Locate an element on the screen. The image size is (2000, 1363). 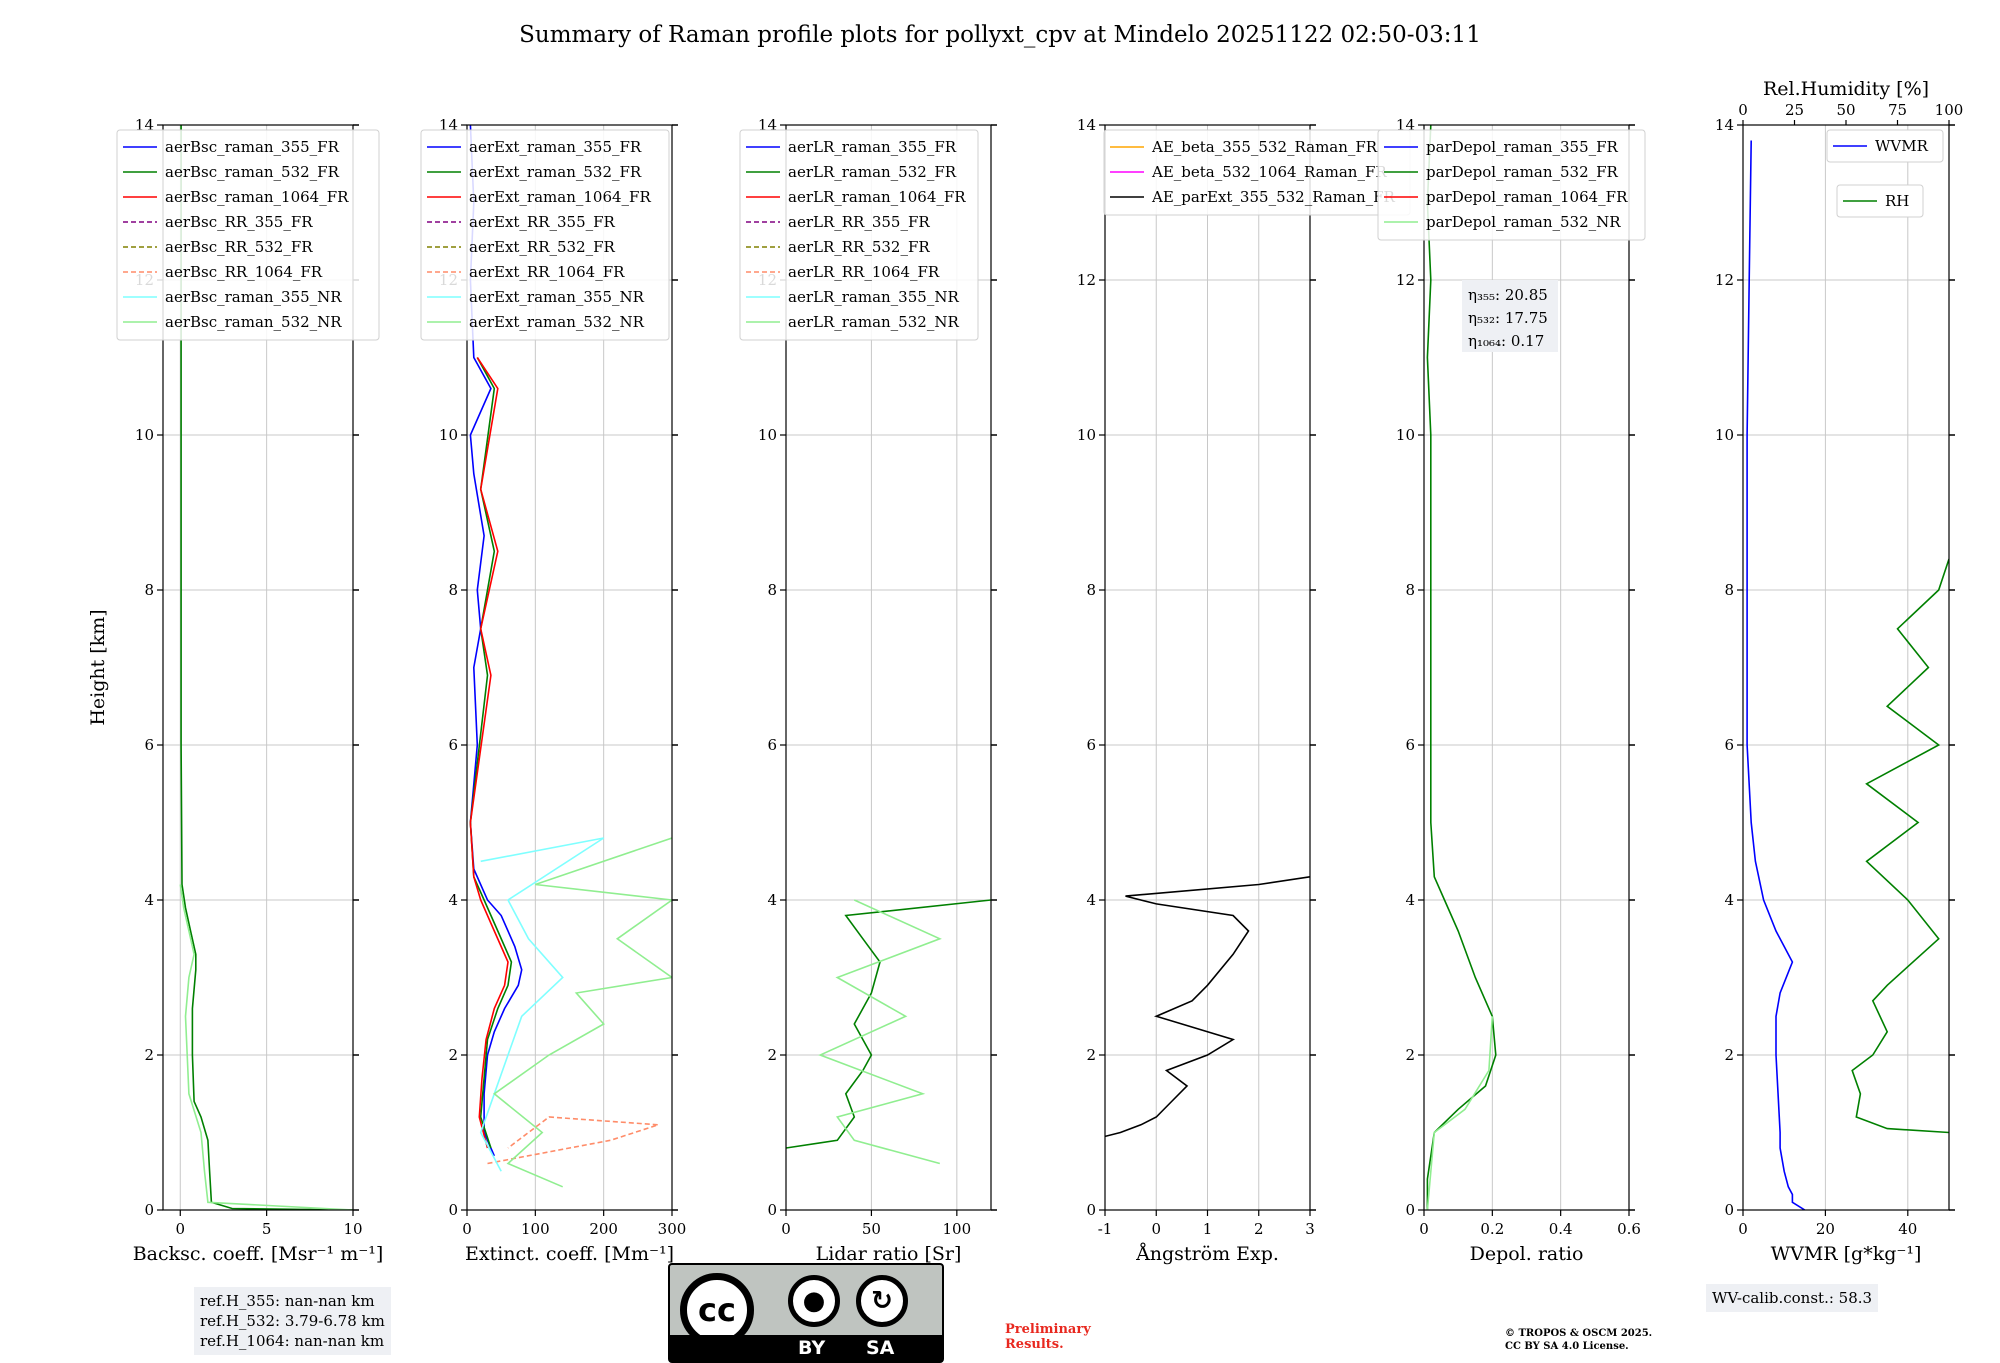
series-aerExt_raman_532_NR is located at coordinates (582, 1012).